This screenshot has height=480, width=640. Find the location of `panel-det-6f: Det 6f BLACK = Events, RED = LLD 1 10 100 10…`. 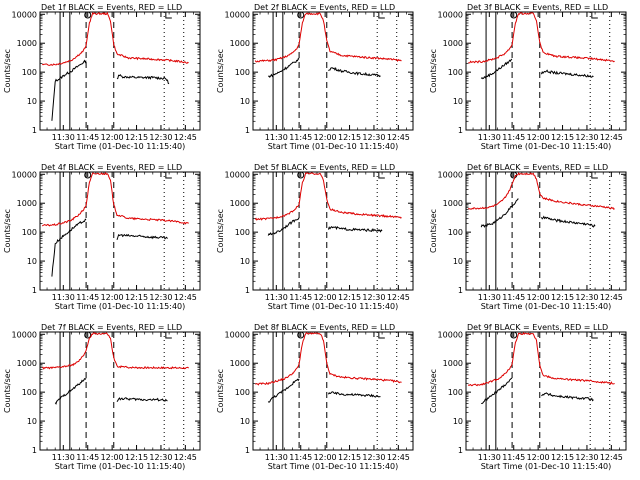

panel-det-6f: Det 6f BLACK = Events, RED = LLD 1 10 100 10… is located at coordinates (528, 237).